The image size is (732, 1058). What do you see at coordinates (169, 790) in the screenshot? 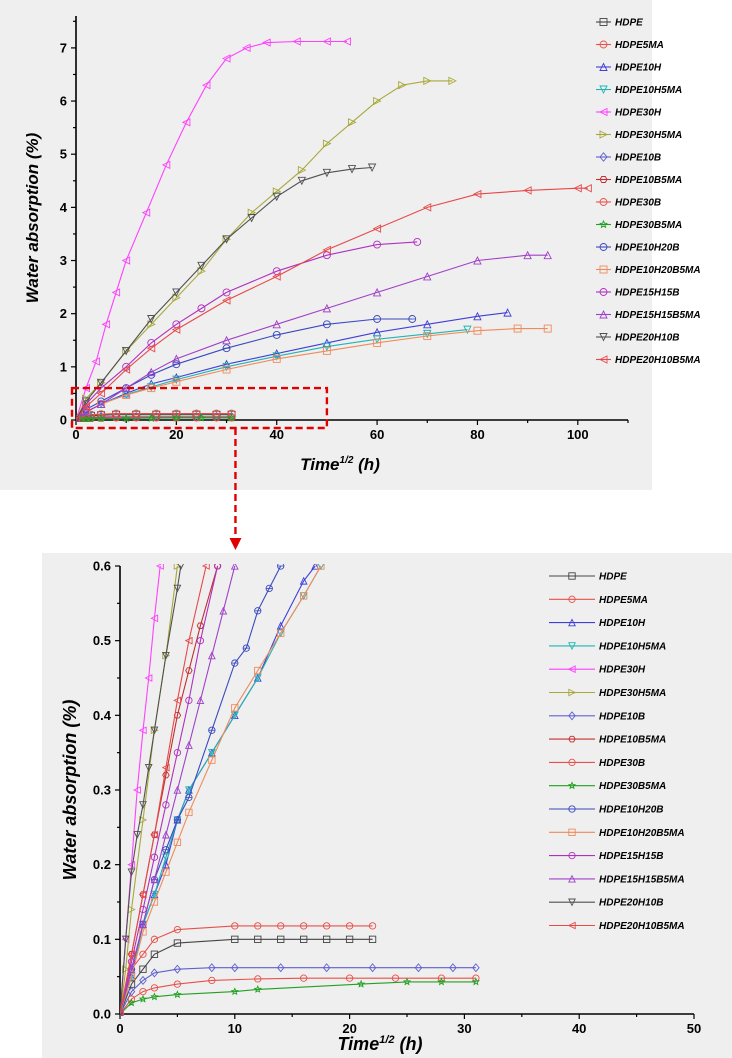
I see `series-line-HDPE15H15B` at bounding box center [169, 790].